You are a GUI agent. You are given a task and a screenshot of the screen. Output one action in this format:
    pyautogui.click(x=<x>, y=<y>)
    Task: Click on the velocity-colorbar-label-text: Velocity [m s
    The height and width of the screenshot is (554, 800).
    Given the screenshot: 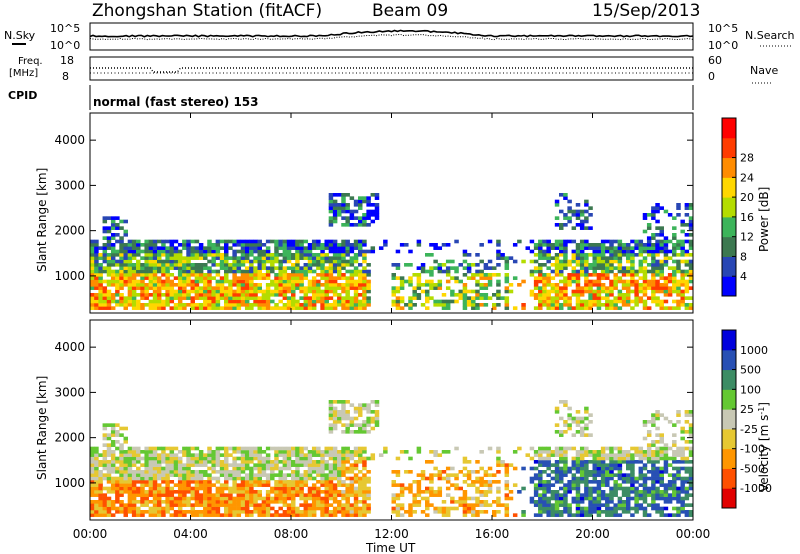 What is the action you would take?
    pyautogui.click(x=764, y=453)
    